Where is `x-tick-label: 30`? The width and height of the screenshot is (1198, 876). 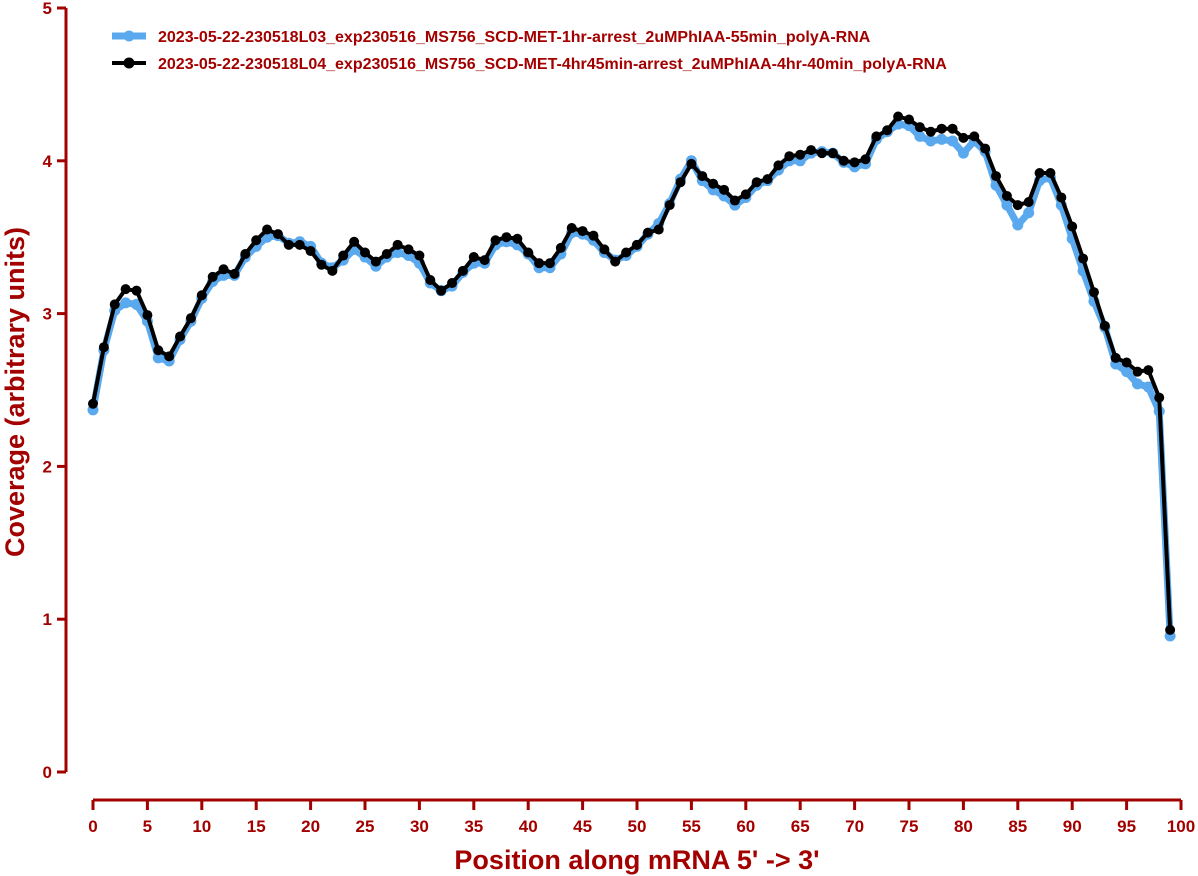 x-tick-label: 30 is located at coordinates (419, 826).